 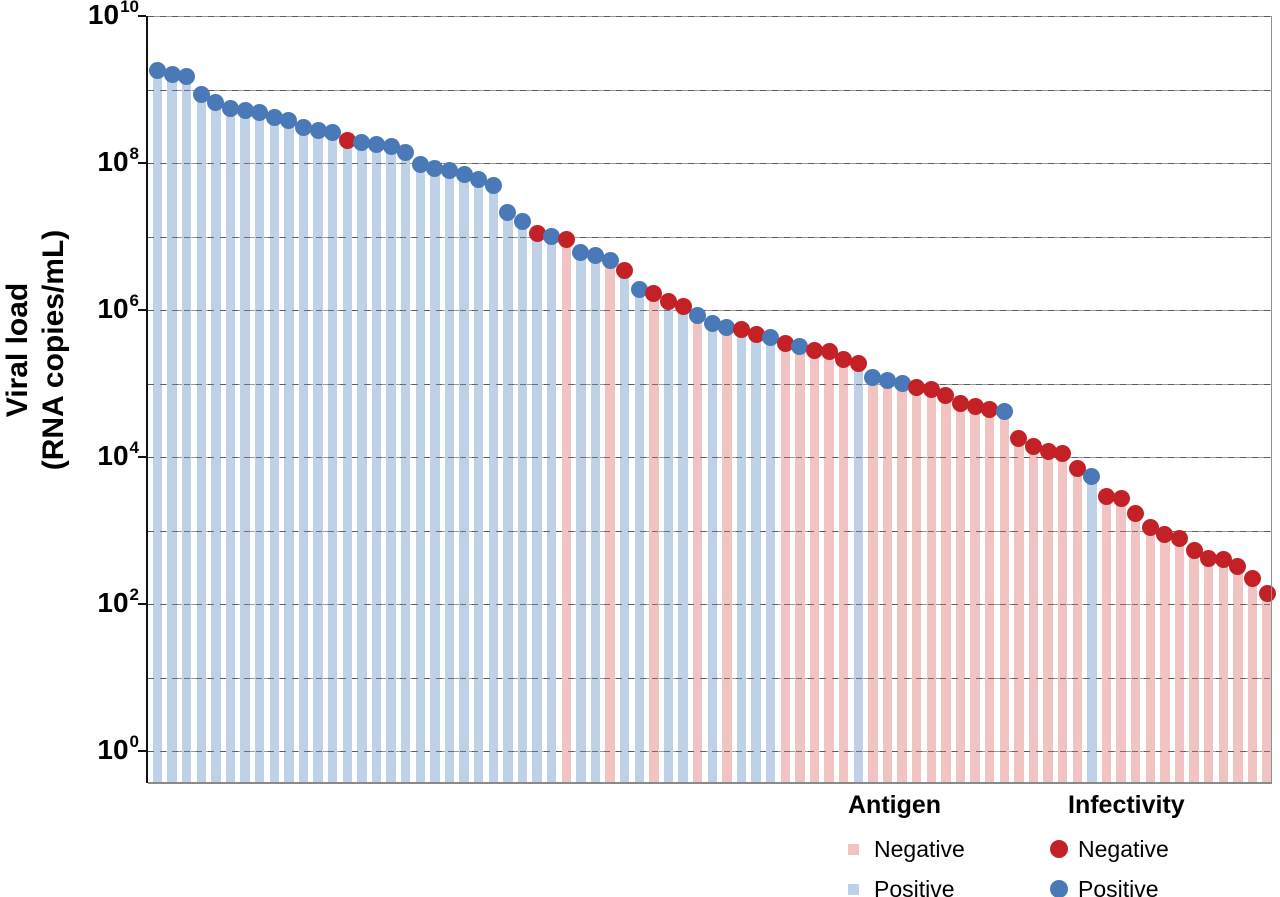 What do you see at coordinates (1059, 849) in the screenshot?
I see `infectivity-negative-swatch` at bounding box center [1059, 849].